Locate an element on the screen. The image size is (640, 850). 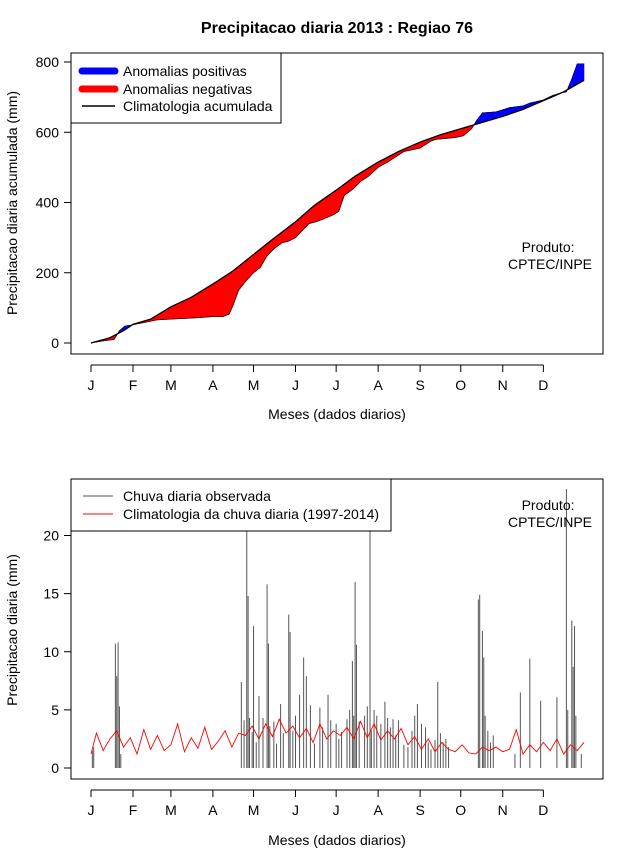
y-axis: 0 5 10 15 20 is located at coordinates (57, 652).